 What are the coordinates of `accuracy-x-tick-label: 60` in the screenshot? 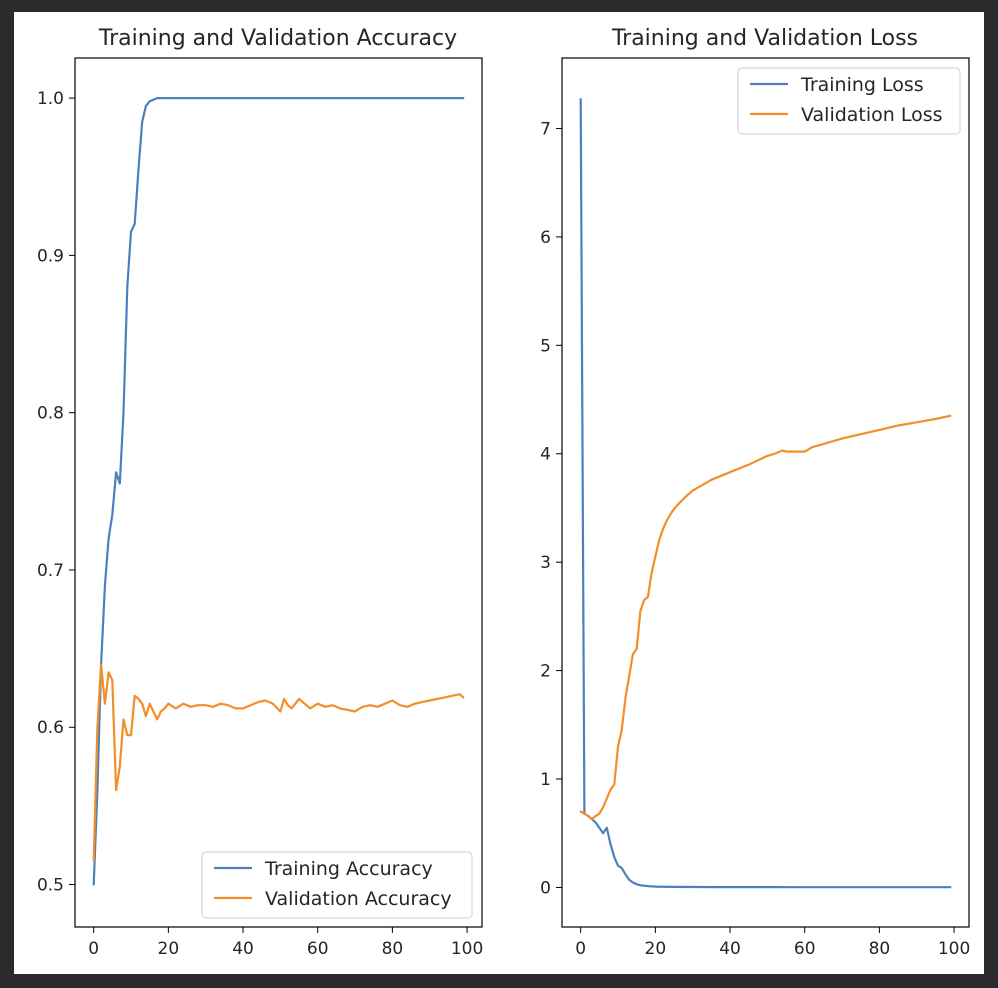 It's located at (318, 949).